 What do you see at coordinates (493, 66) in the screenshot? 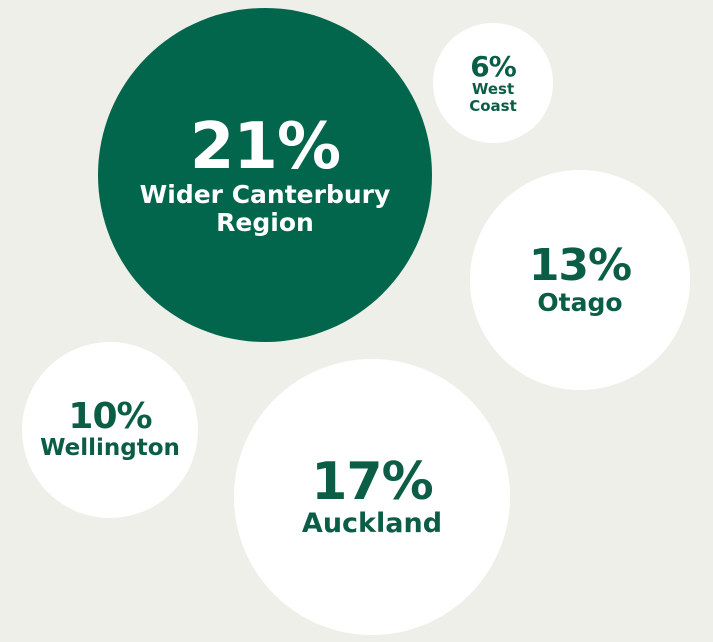
I see `value-label: 6%` at bounding box center [493, 66].